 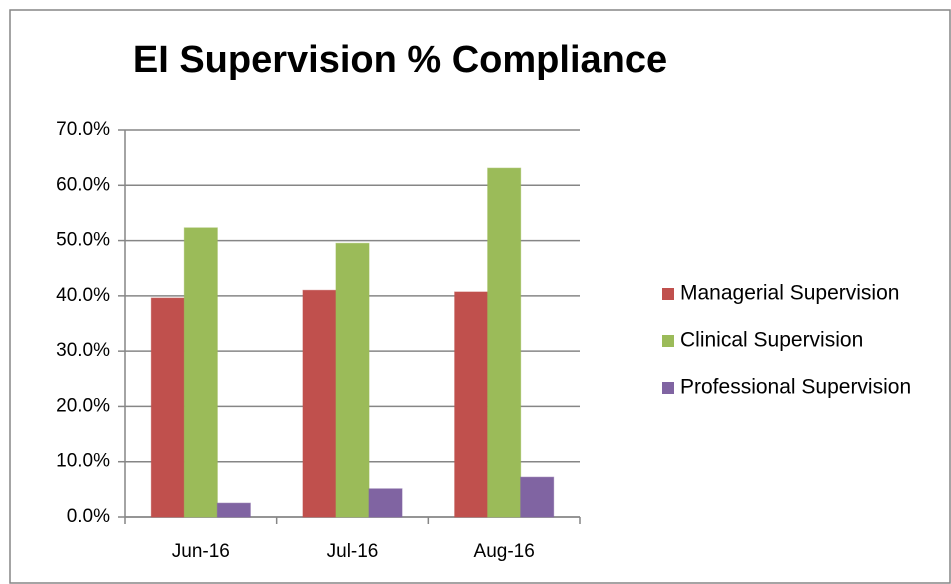 I want to click on x-tick-label: Jun-16, so click(x=201, y=551).